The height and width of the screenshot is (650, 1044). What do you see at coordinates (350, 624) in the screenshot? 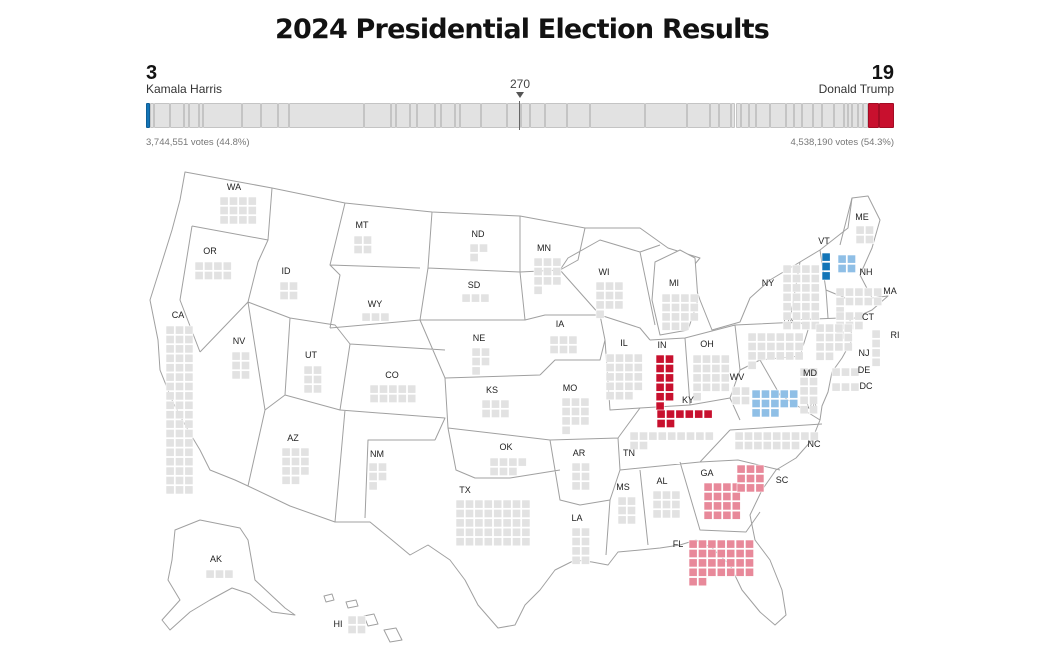
I see `state-hi: HI` at bounding box center [350, 624].